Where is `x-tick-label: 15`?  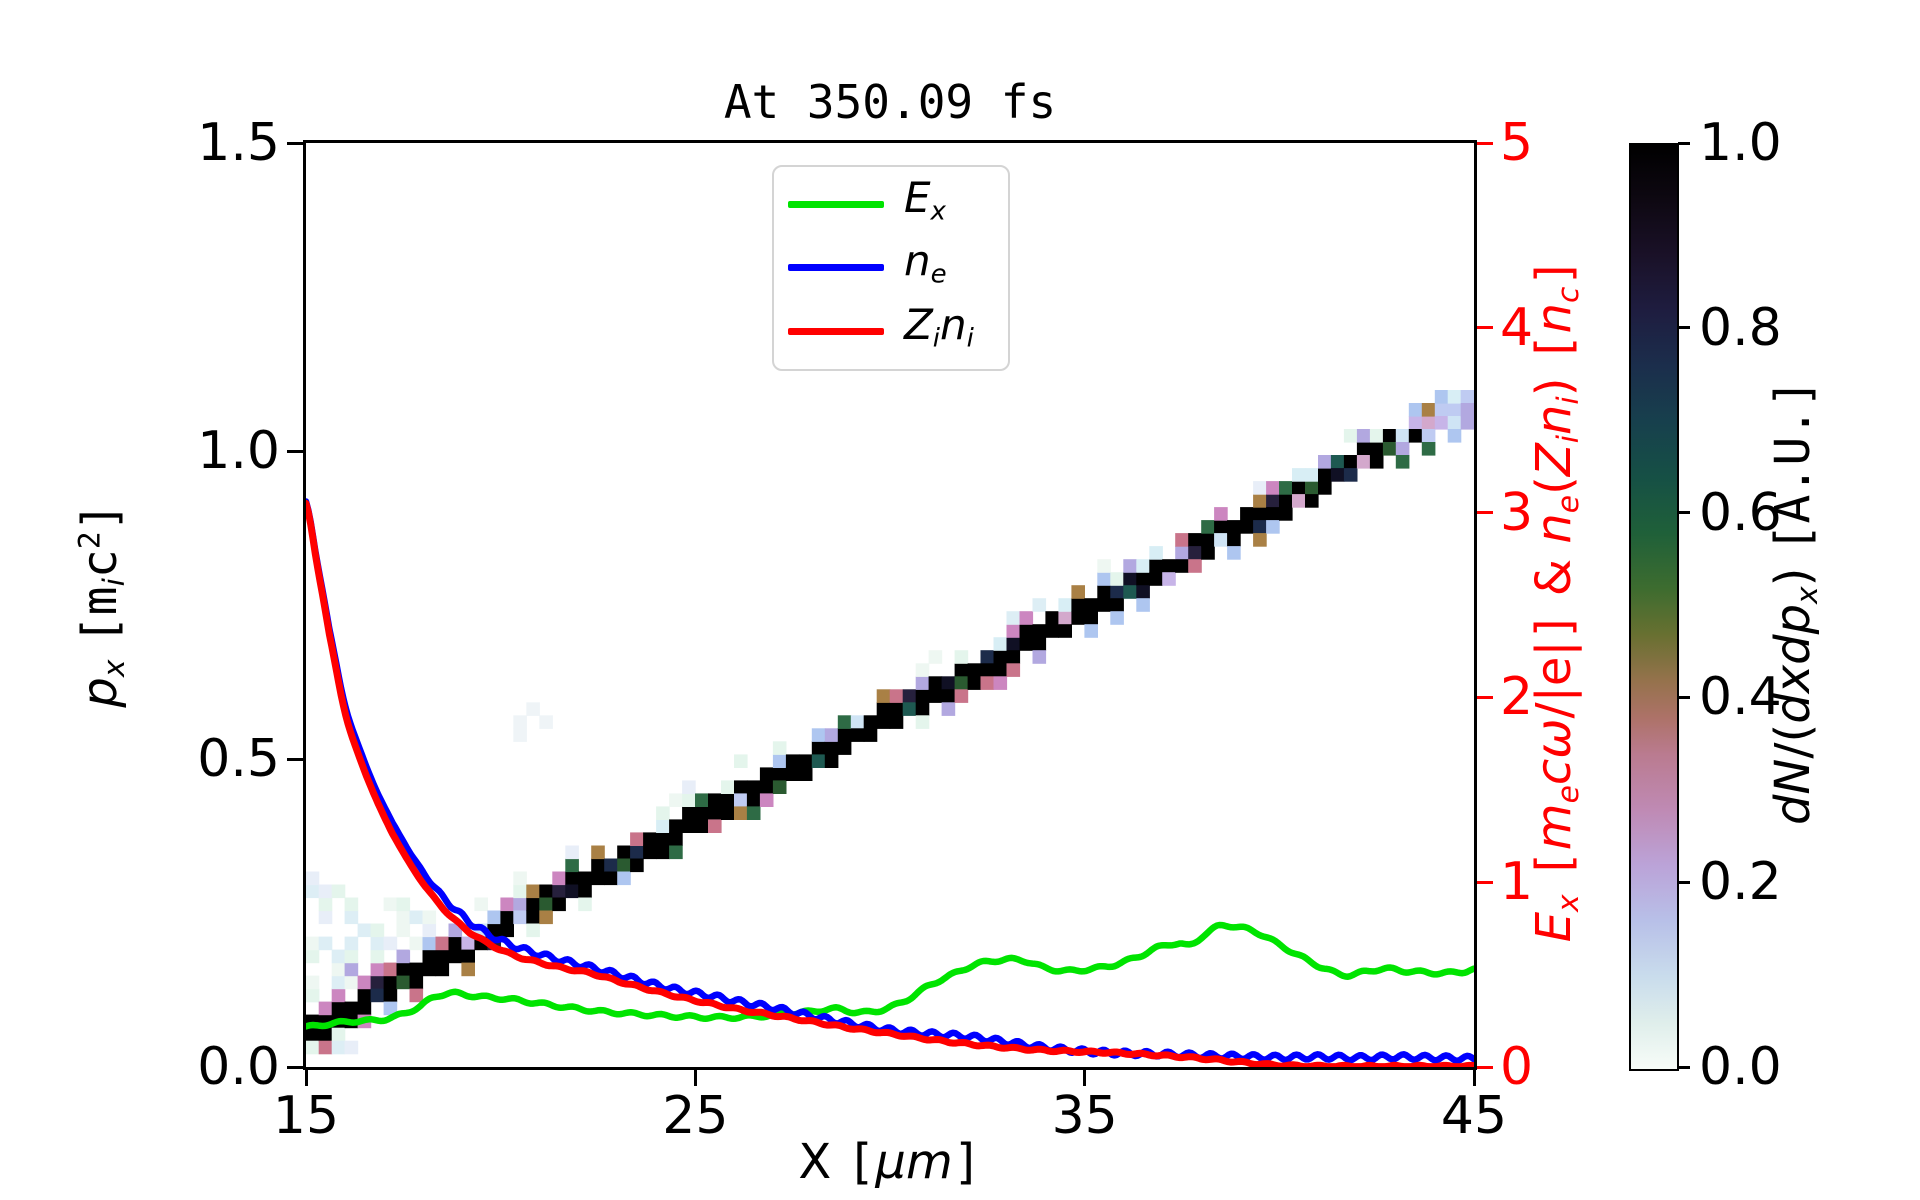 x-tick-label: 15 is located at coordinates (306, 1116).